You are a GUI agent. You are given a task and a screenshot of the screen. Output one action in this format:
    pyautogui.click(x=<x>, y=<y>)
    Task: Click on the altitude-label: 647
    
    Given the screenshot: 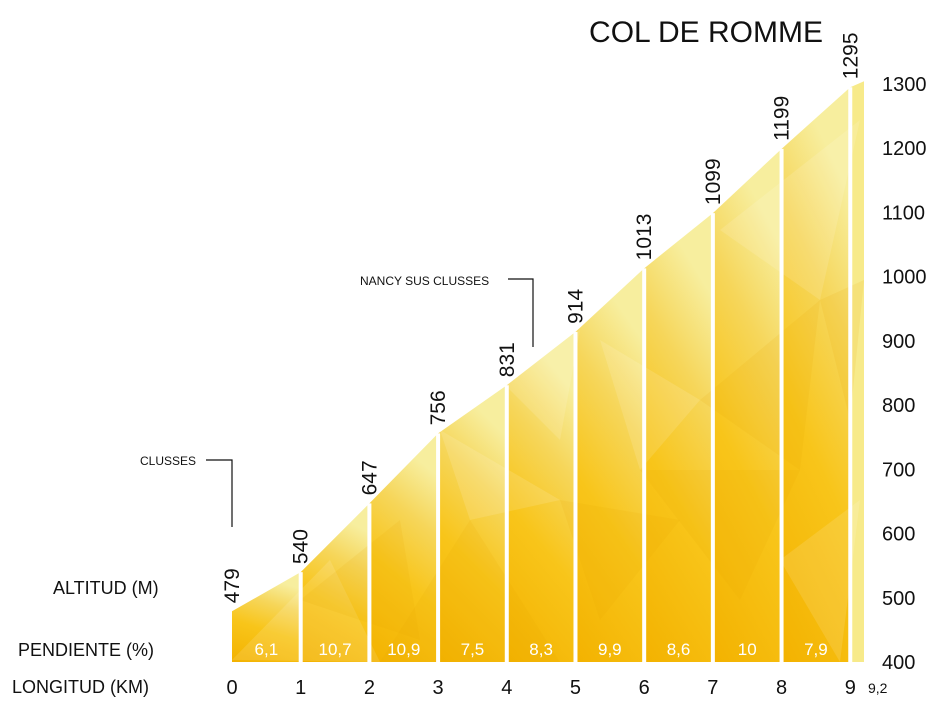 What is the action you would take?
    pyautogui.click(x=369, y=477)
    